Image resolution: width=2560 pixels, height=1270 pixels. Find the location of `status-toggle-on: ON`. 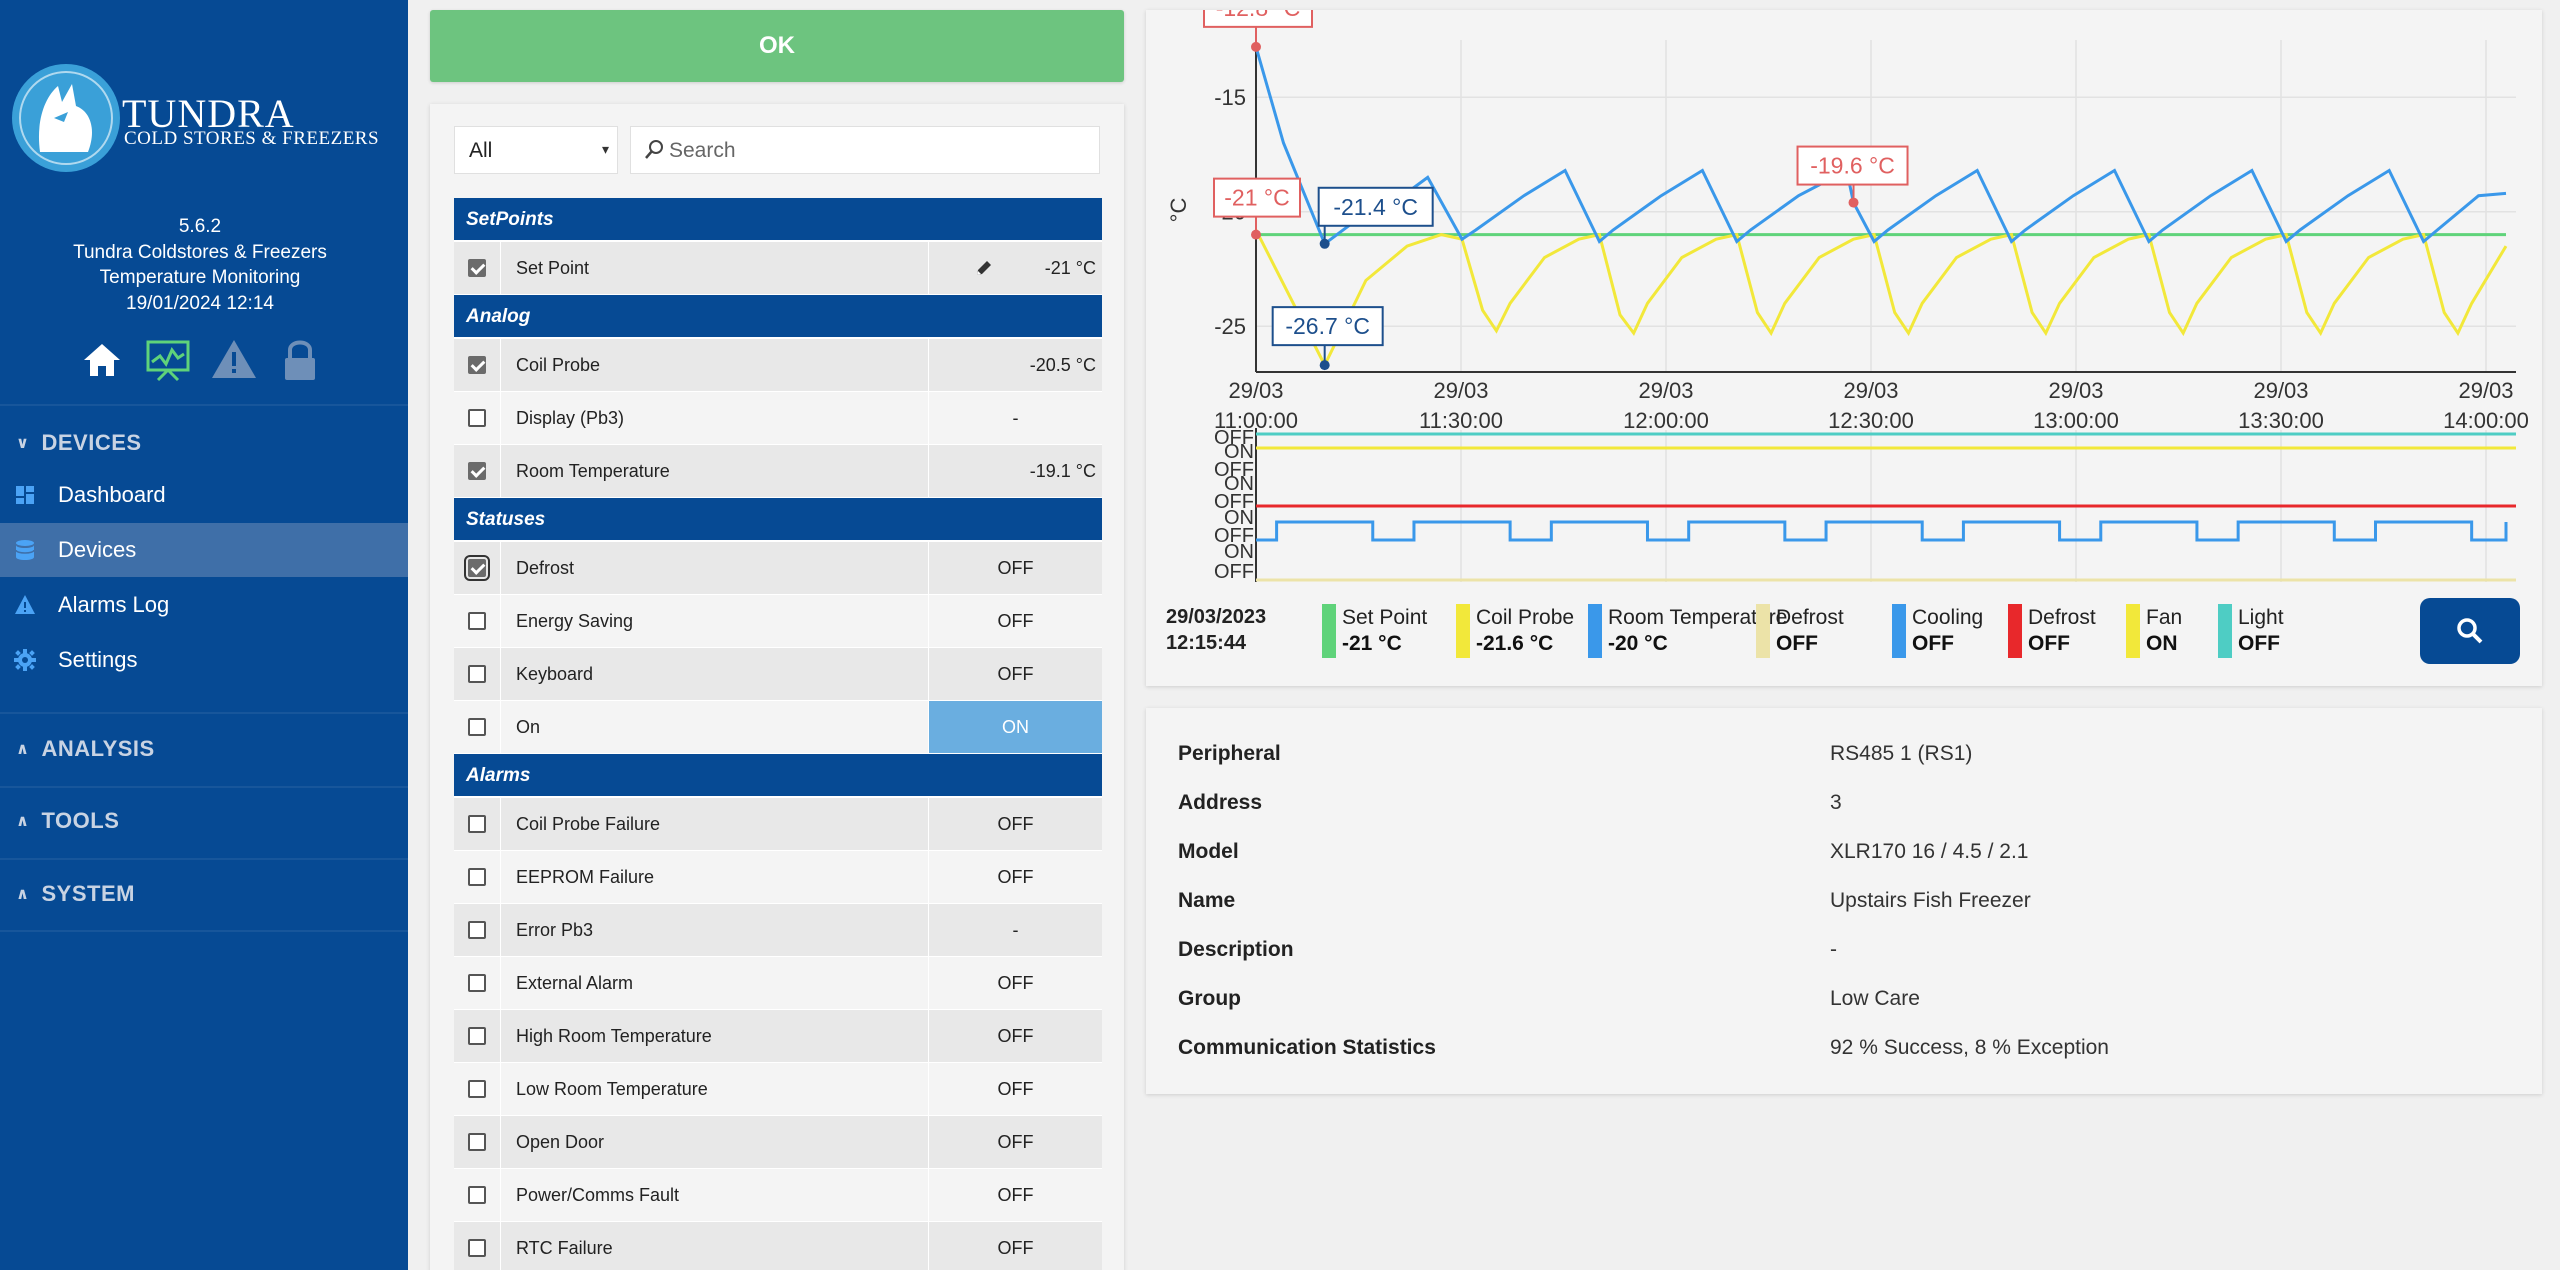

status-toggle-on: ON is located at coordinates (1015, 727).